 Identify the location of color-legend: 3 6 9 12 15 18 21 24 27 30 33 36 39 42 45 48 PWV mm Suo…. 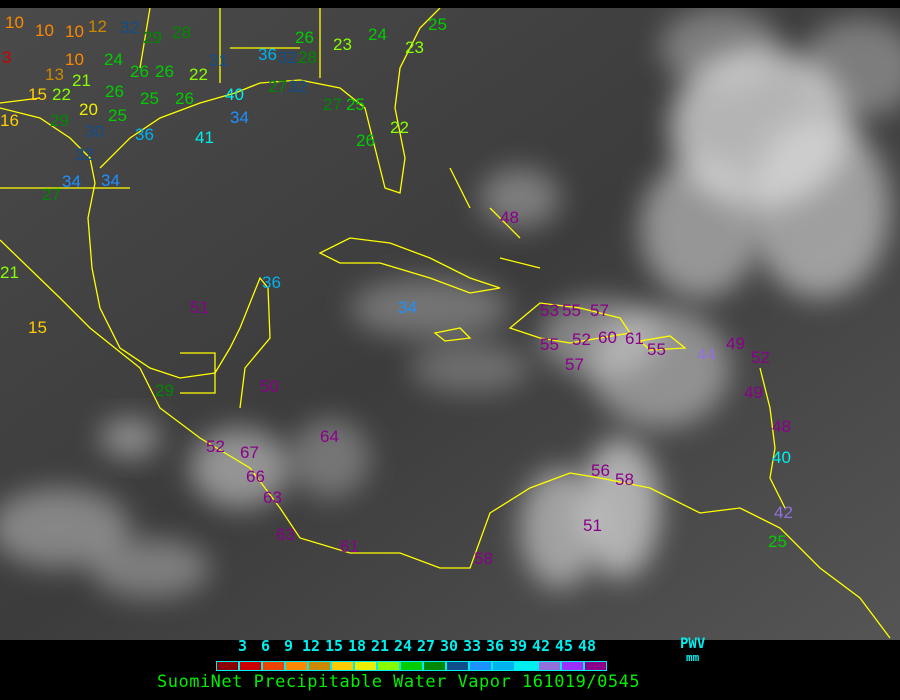
(450, 668).